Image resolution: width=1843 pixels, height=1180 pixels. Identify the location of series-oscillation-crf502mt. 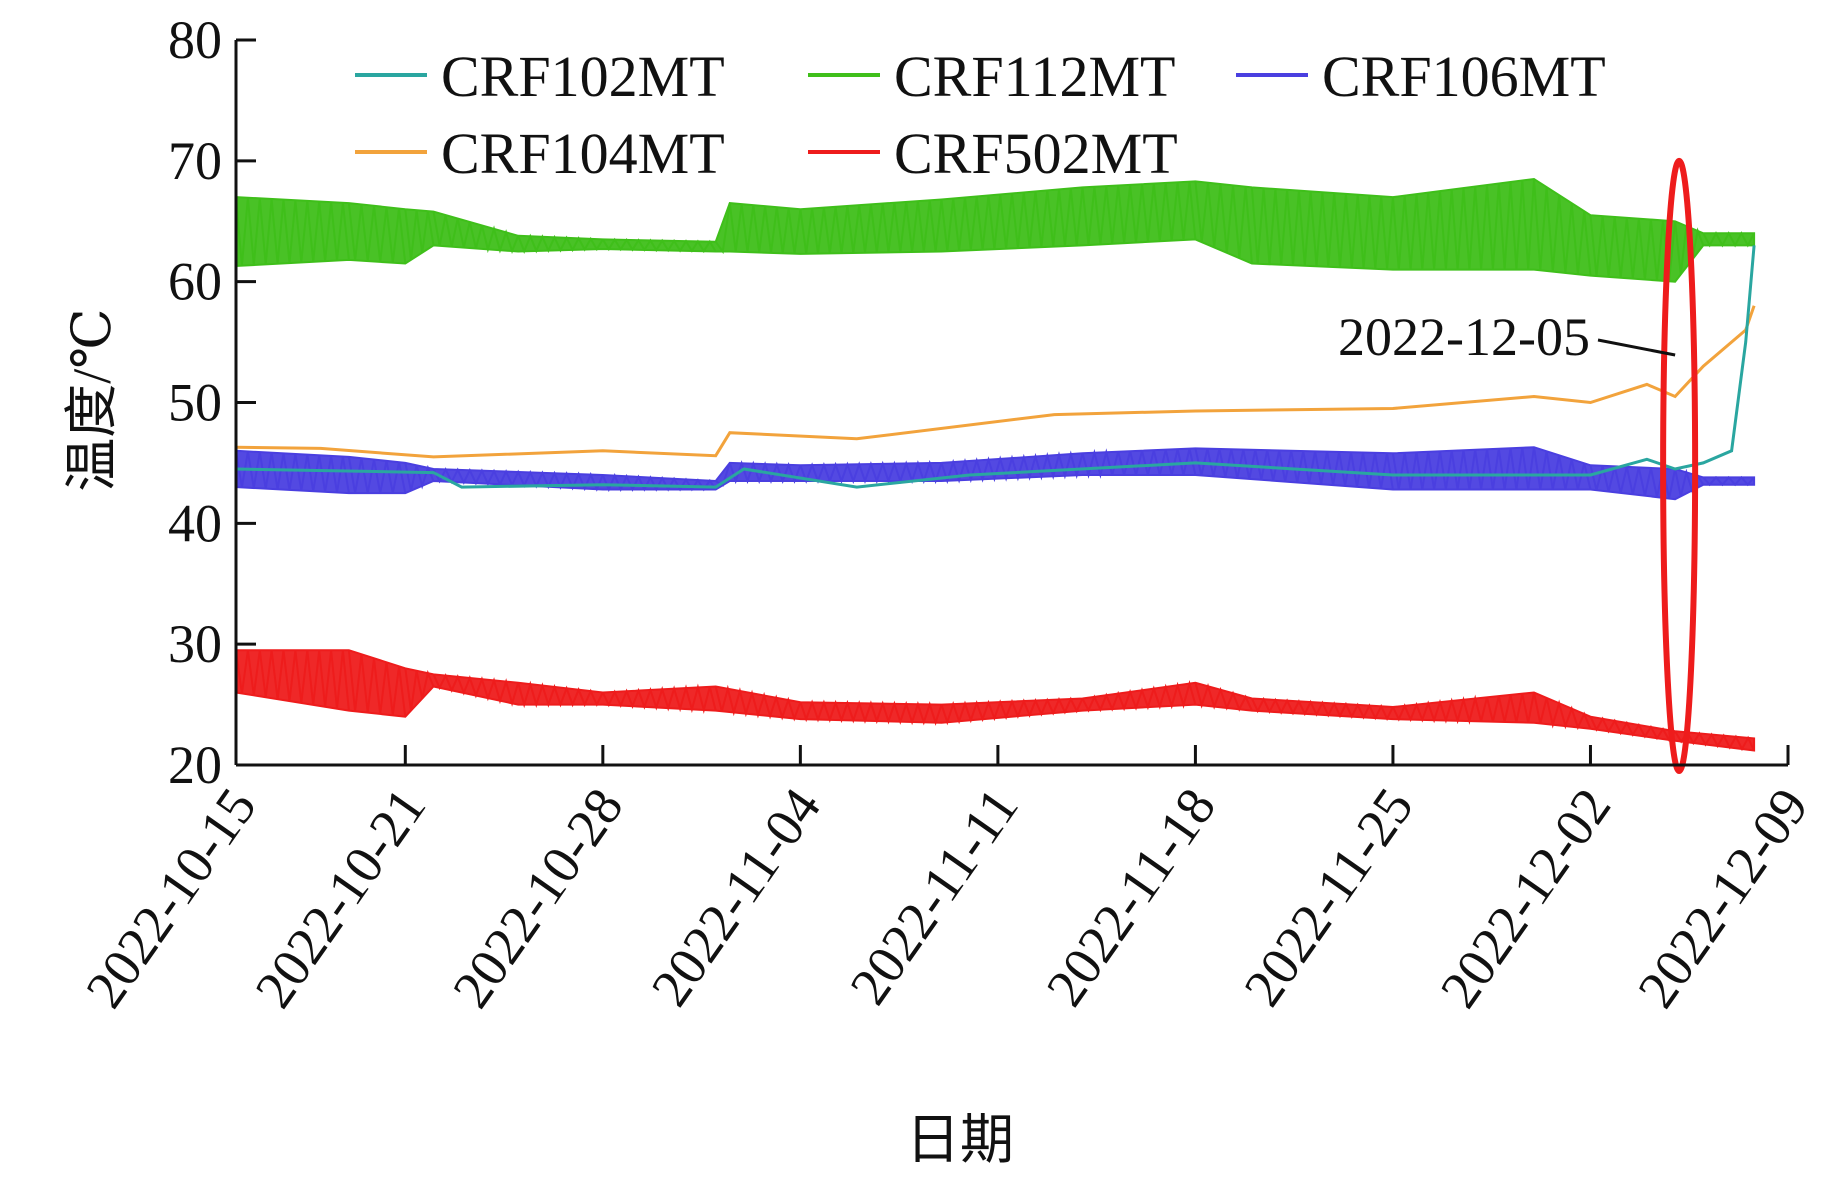
(995, 701).